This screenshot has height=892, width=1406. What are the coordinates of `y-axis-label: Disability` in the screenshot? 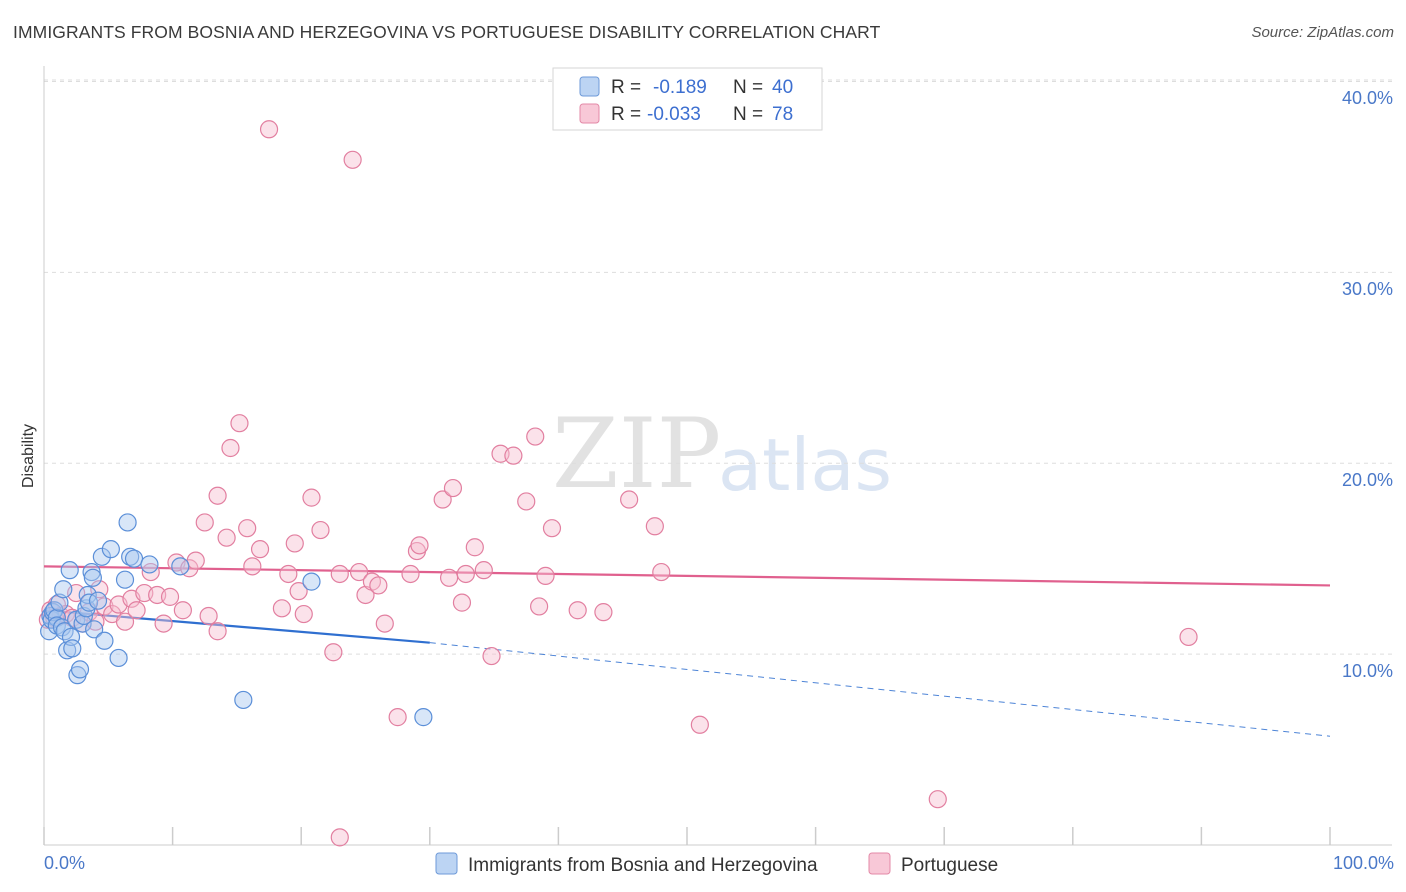 It's located at (28, 456).